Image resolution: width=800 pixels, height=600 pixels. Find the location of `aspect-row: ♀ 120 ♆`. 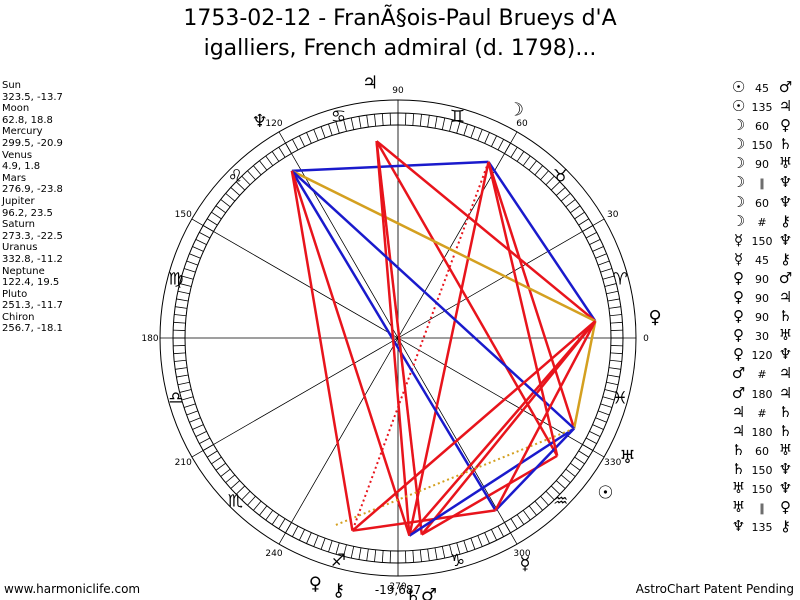

aspect-row: ♀ 120 ♆ is located at coordinates (762, 354).